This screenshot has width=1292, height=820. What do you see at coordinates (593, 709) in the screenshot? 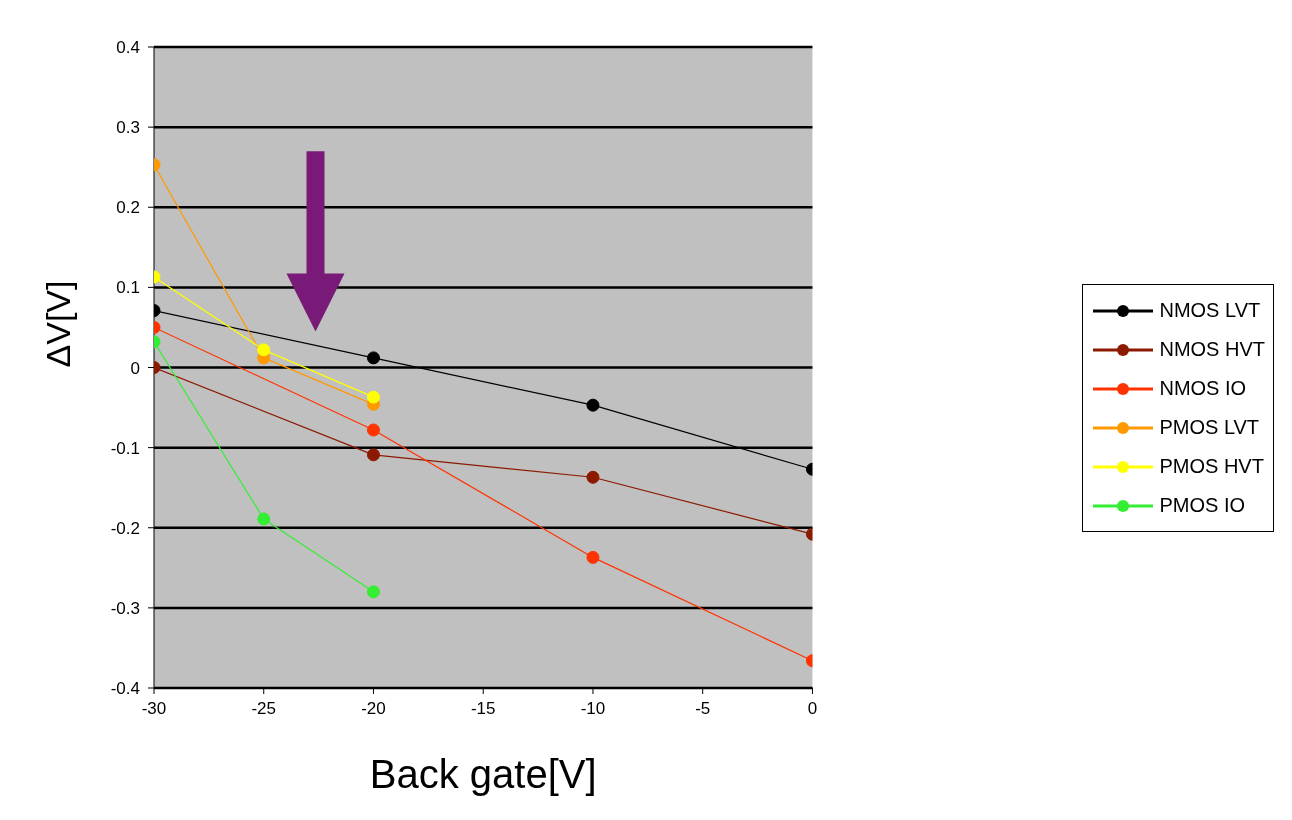
I see `x-tick-label: -10` at bounding box center [593, 709].